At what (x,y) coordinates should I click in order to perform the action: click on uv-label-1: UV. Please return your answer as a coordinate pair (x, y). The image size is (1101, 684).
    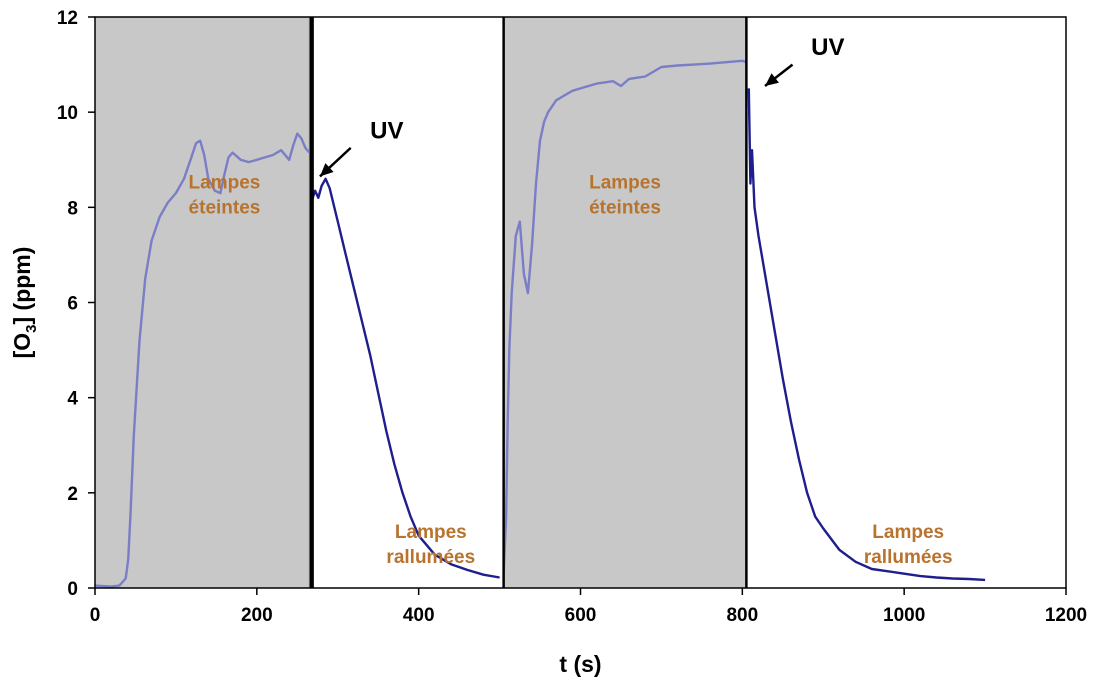
    Looking at the image, I should click on (386, 130).